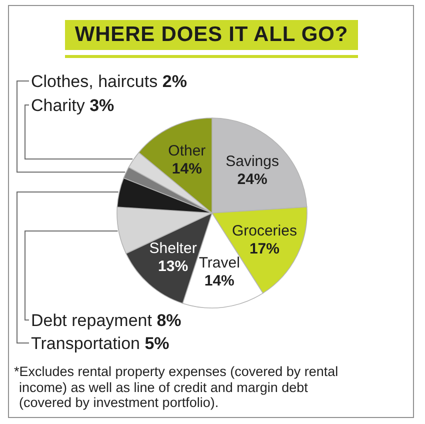 The height and width of the screenshot is (424, 425). Describe the element at coordinates (264, 231) in the screenshot. I see `slice-label: Groceries` at that location.